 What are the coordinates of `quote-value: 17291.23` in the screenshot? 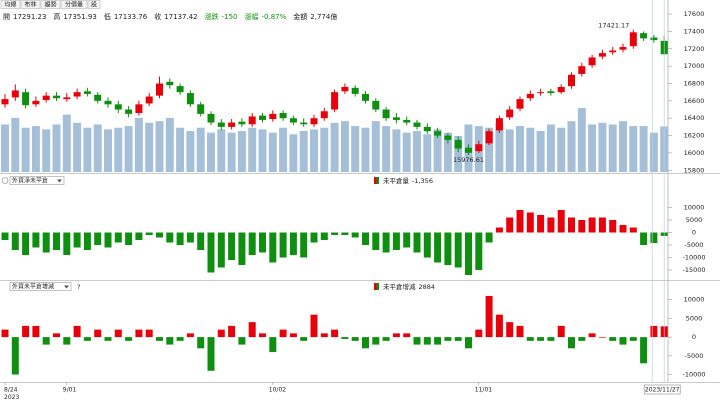 It's located at (29, 17).